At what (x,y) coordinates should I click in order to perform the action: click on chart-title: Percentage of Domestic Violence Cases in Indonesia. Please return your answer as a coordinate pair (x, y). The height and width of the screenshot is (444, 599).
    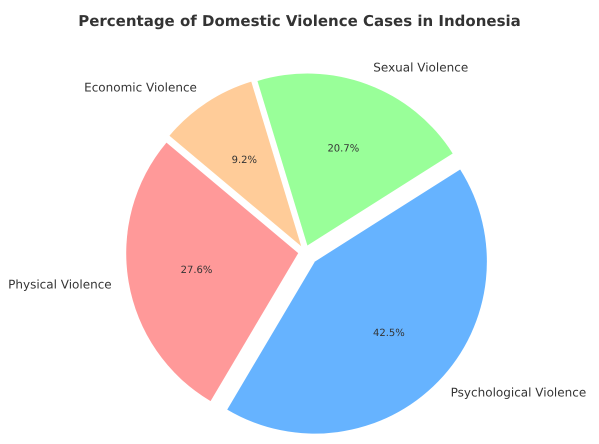
    Looking at the image, I should click on (299, 21).